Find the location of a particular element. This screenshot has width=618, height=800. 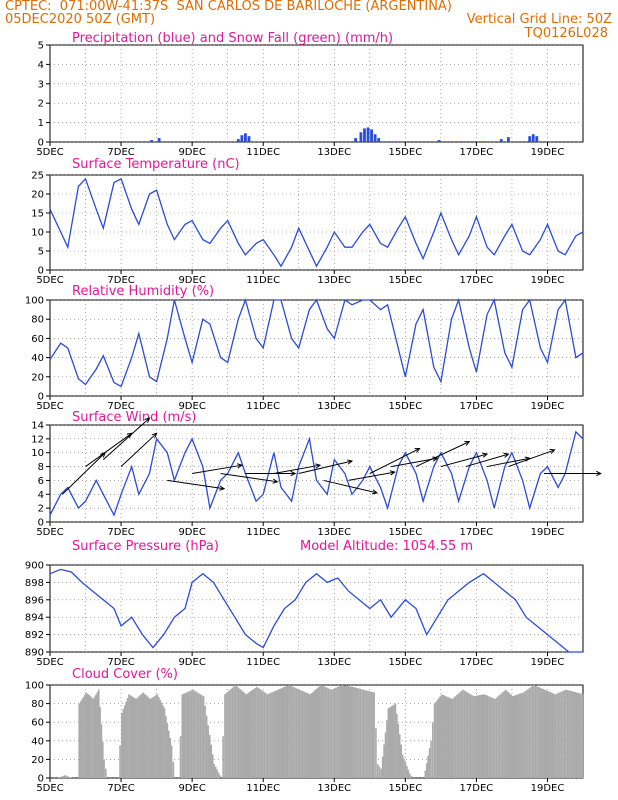

wind-arrow-head is located at coordinates (435, 459).